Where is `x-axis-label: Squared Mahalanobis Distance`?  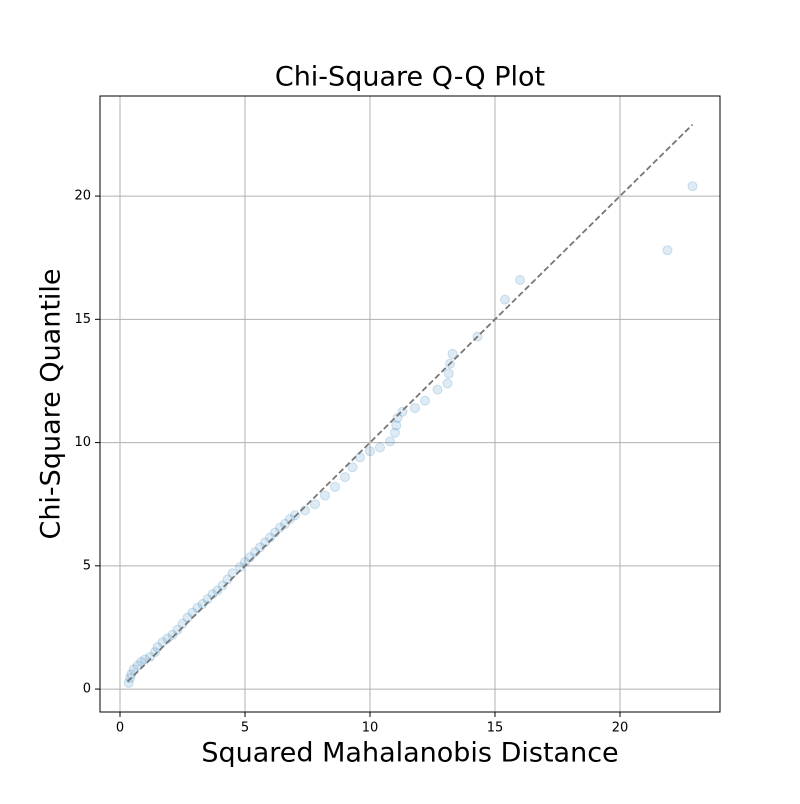 x-axis-label: Squared Mahalanobis Distance is located at coordinates (409, 753).